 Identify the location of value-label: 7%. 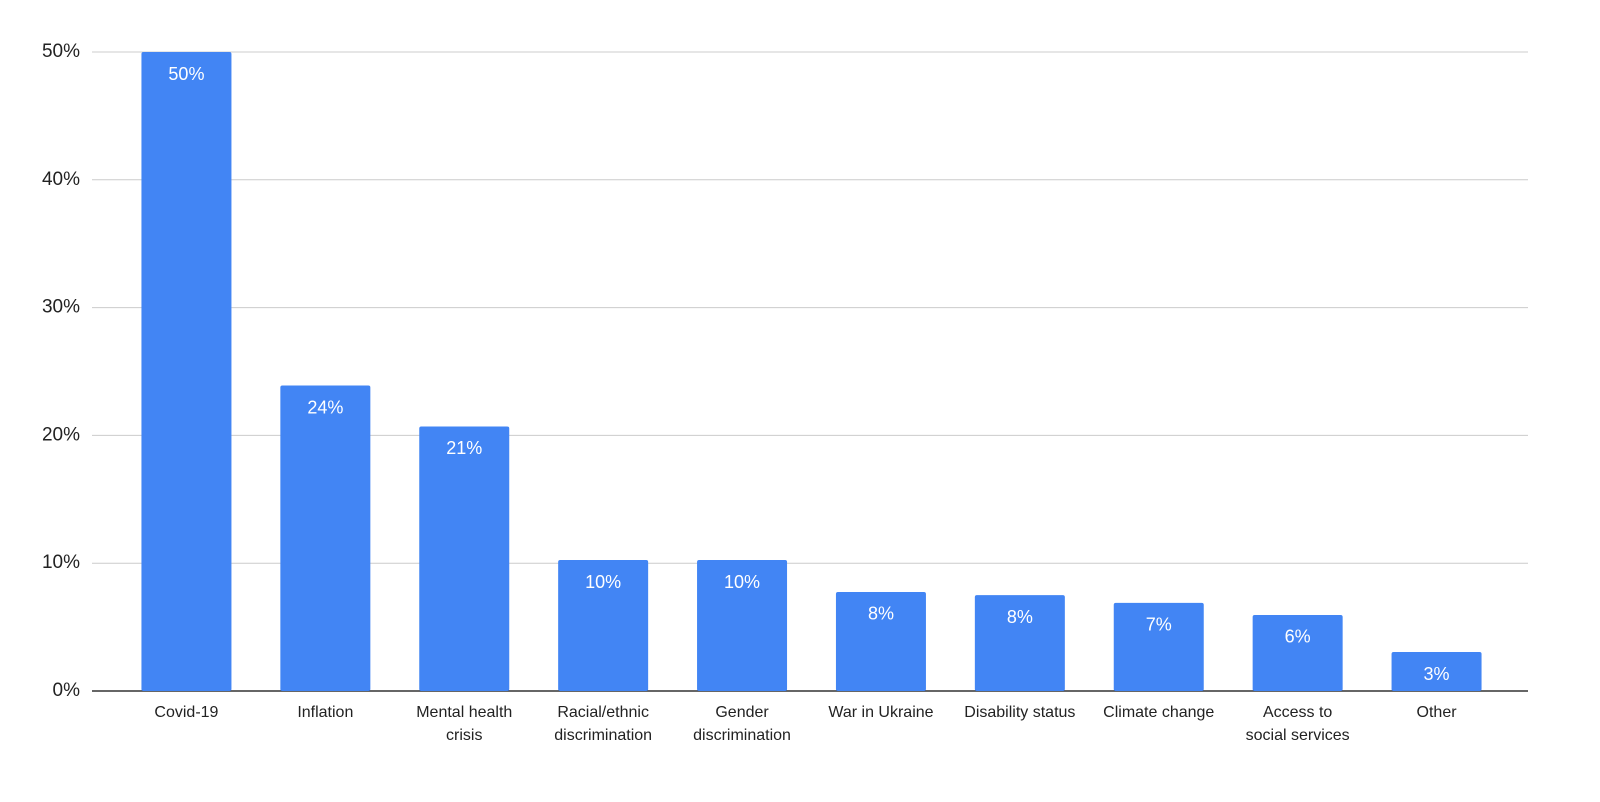
(1159, 625).